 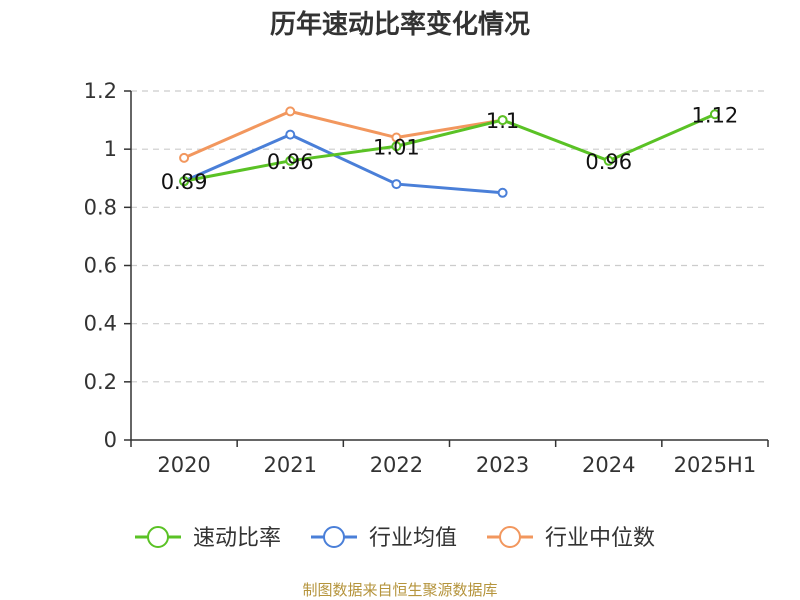 What do you see at coordinates (400, 24) in the screenshot?
I see `chart-title: 历年速动比率变化情况` at bounding box center [400, 24].